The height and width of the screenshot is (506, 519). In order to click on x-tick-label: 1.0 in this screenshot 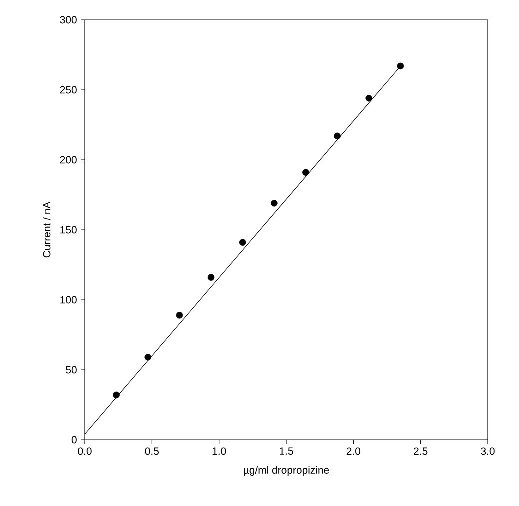, I will do `click(219, 452)`.